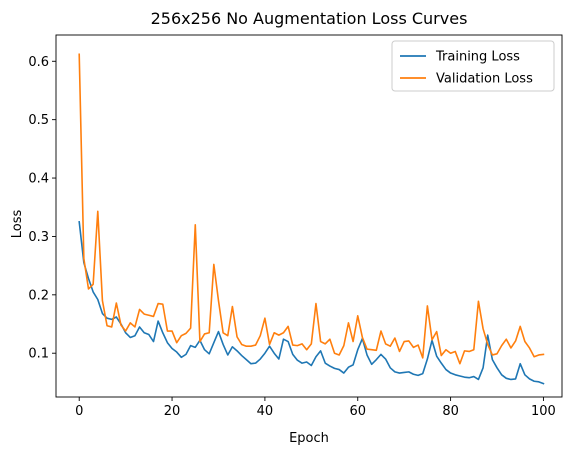  What do you see at coordinates (172, 411) in the screenshot?
I see `x-tick-label: 20` at bounding box center [172, 411].